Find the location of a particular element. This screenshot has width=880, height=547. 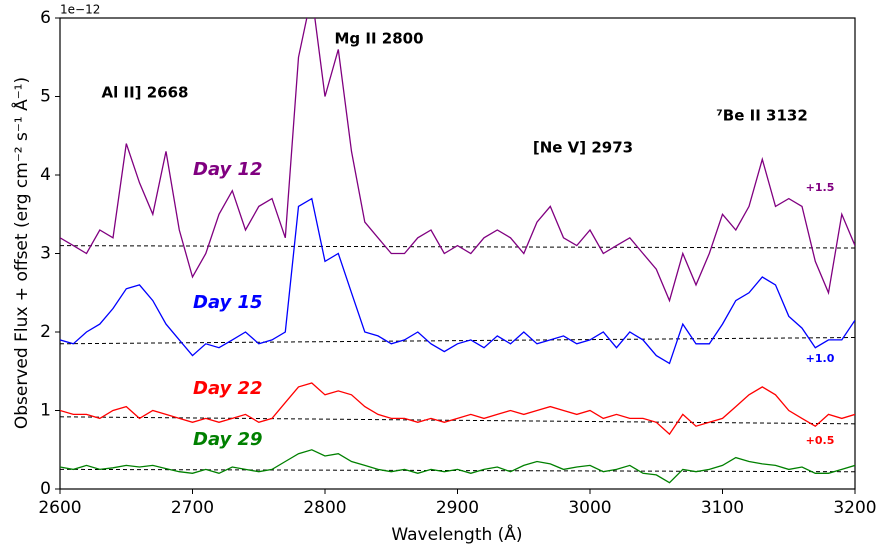

line-annotation: Al II] 2668 is located at coordinates (145, 93).